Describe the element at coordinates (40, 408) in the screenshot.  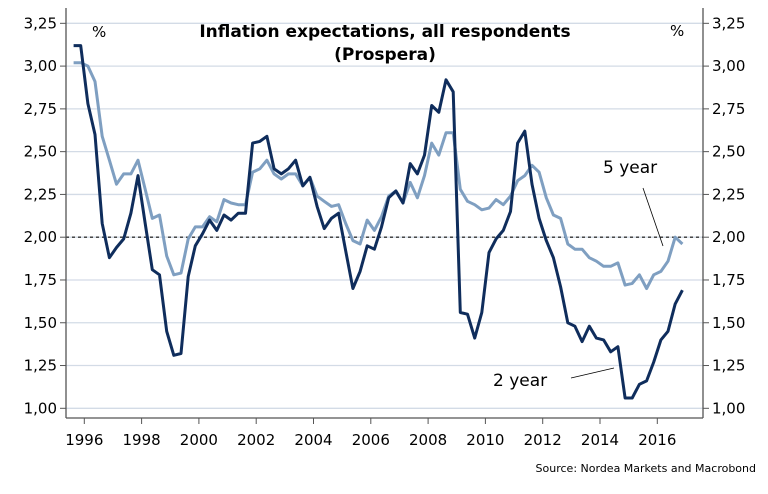
I see `y-tick-label-left: 1,00` at that location.